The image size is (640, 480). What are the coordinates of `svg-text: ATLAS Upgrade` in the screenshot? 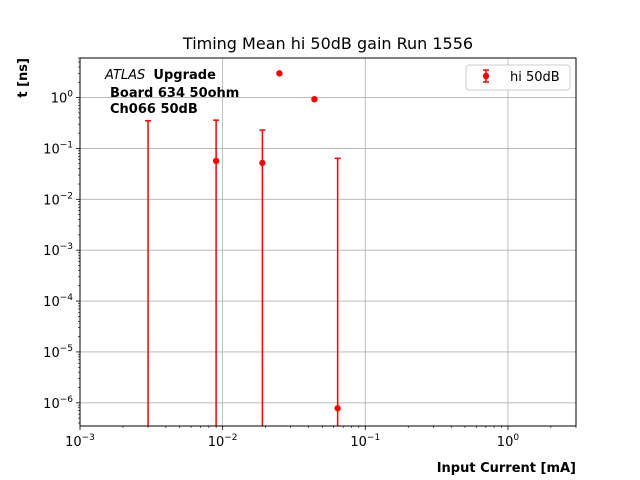 It's located at (160, 75).